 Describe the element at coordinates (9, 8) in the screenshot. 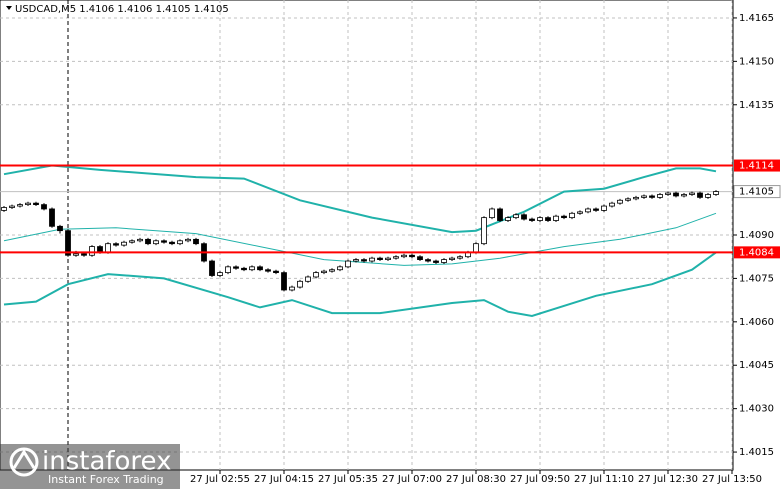

I see `title-arrow` at that location.